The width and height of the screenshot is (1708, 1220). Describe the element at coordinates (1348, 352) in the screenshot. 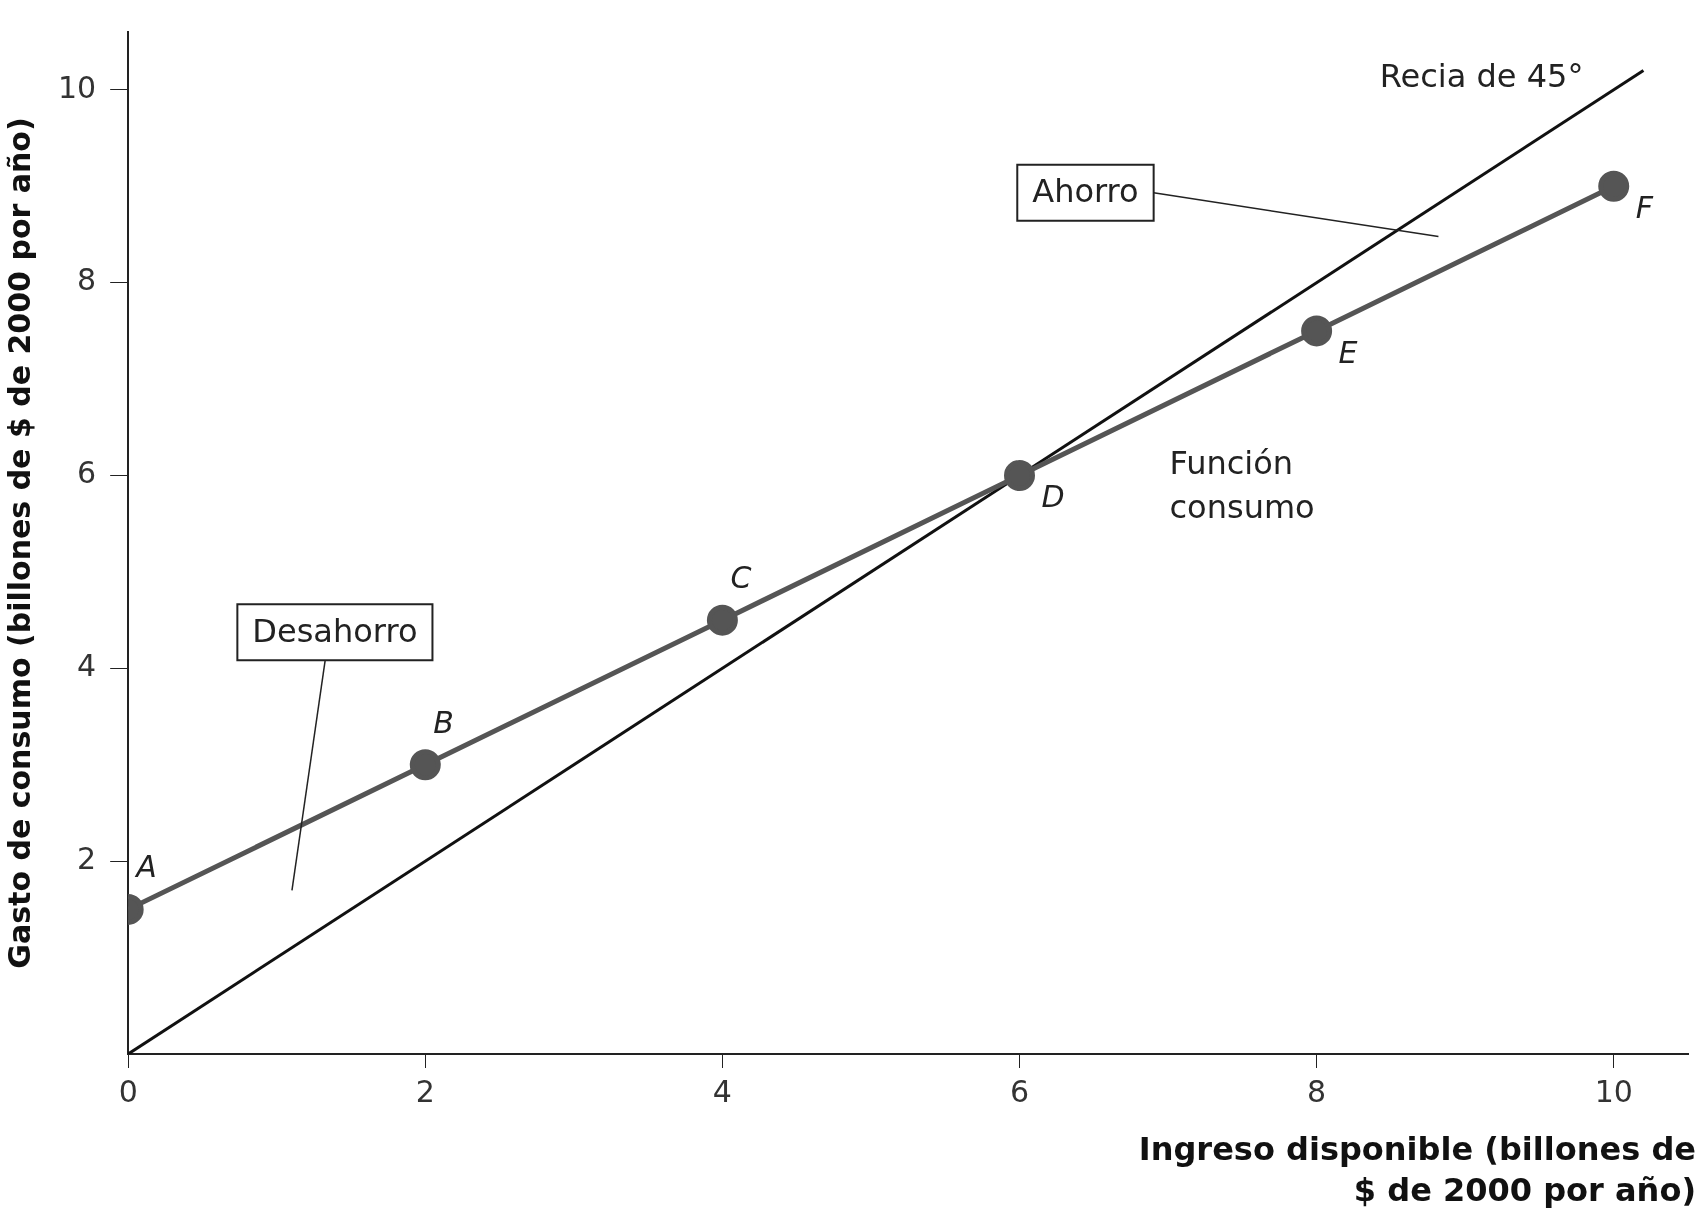

I see `annotation: E` at that location.